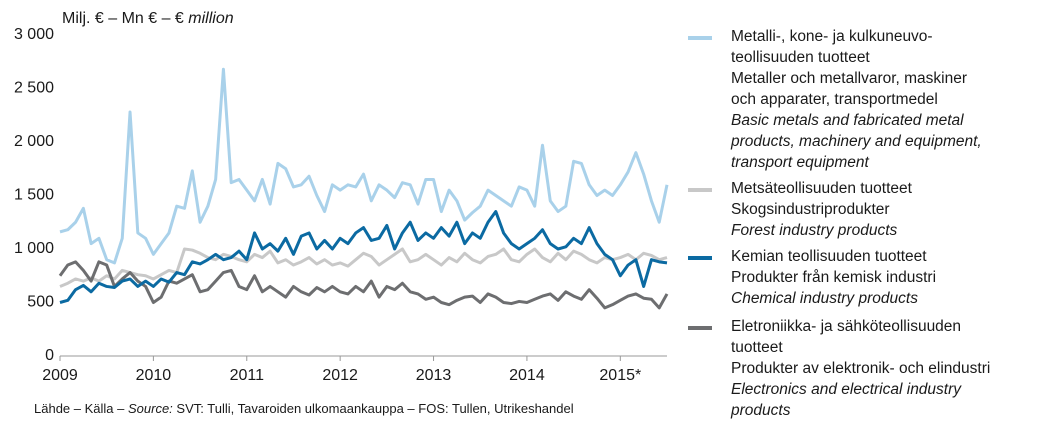 Image resolution: width=1042 pixels, height=421 pixels. Describe the element at coordinates (822, 188) in the screenshot. I see `legend-label: Metsäteollisuuden tuotteet` at that location.